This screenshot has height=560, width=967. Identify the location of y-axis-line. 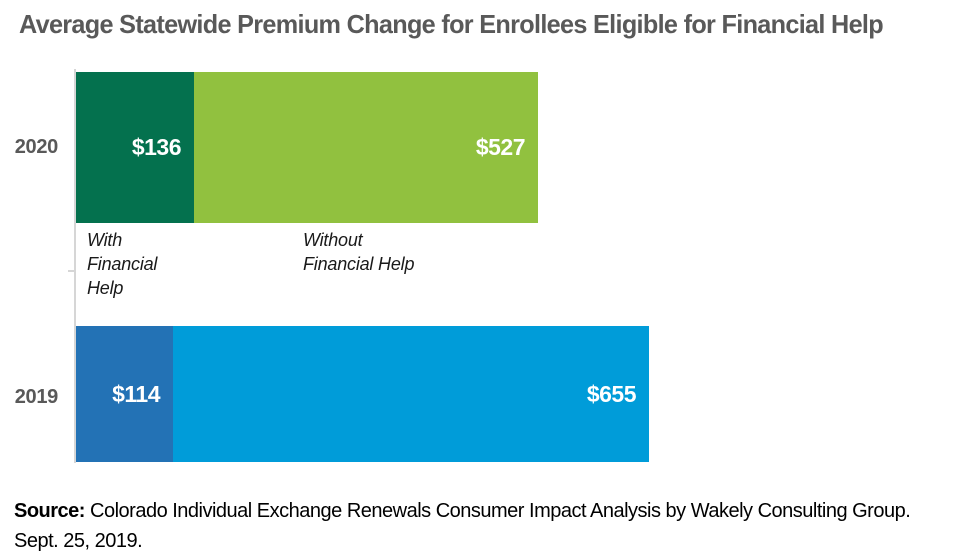
(75, 266).